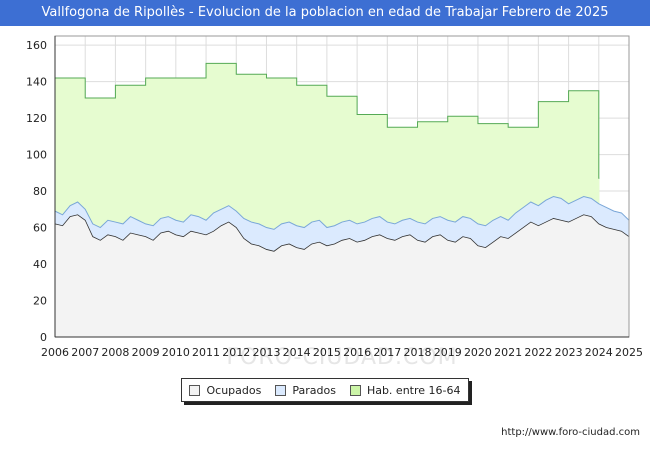 The width and height of the screenshot is (650, 450). I want to click on legend-swatch-habitantes, so click(355, 390).